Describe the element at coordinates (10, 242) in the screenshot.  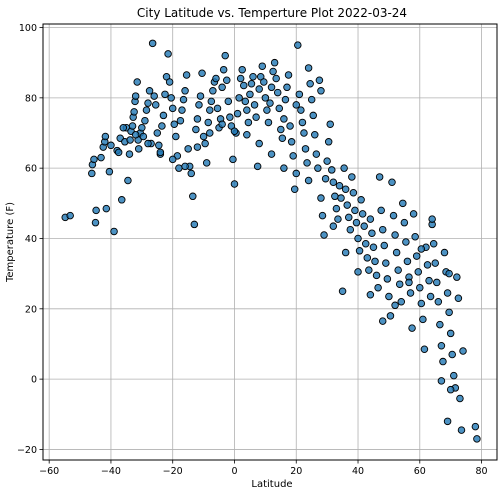
I see `y-axis-label: Temperature (F)` at that location.